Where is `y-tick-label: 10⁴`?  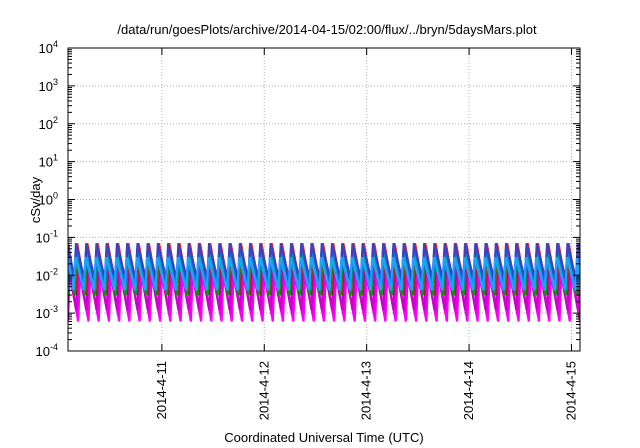
y-tick-label: 10⁴ is located at coordinates (48, 47).